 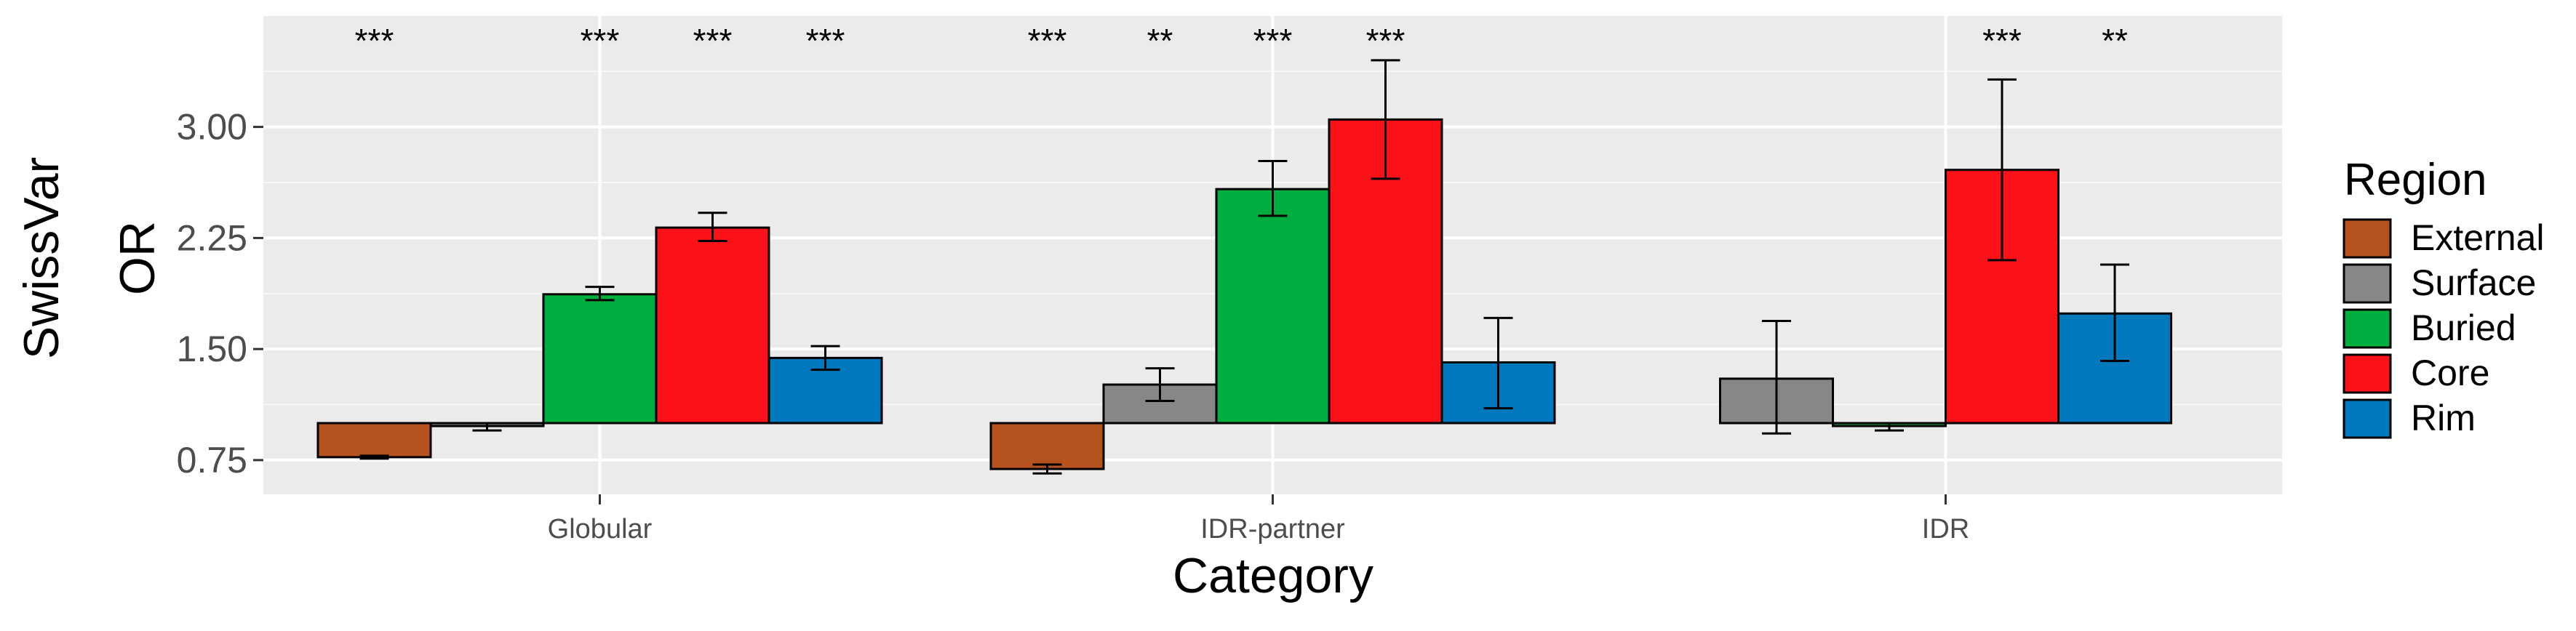 What do you see at coordinates (212, 127) in the screenshot?
I see `y-tick-label: 3.00` at bounding box center [212, 127].